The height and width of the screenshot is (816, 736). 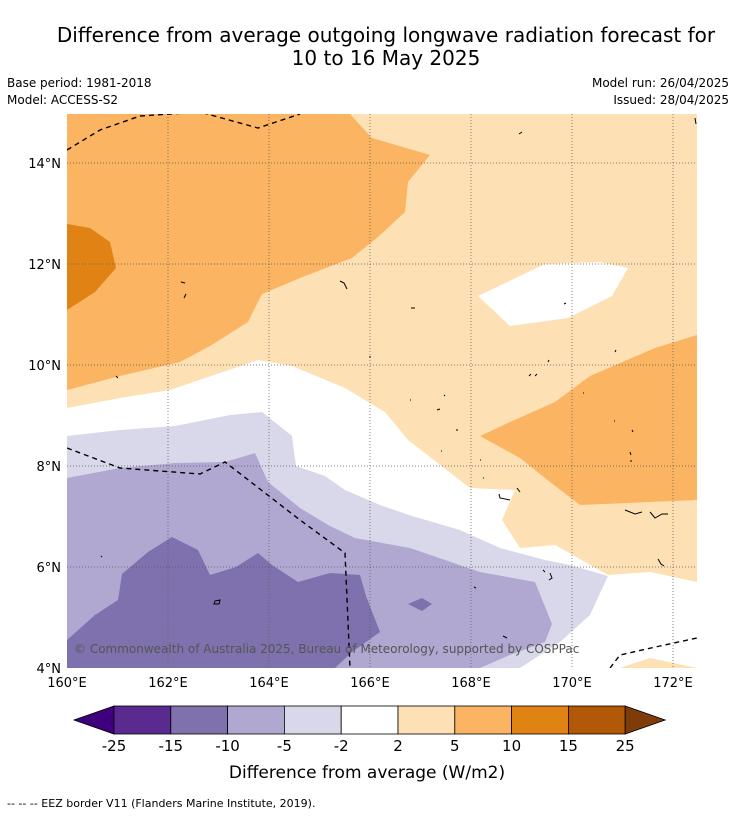 I want to click on lat-label: 8°N, so click(x=49, y=467).